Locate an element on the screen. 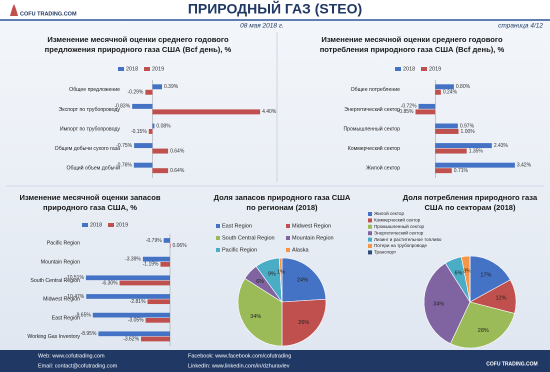 The height and width of the screenshot is (372, 550). legend-label: Промышленный сектор is located at coordinates (399, 226).